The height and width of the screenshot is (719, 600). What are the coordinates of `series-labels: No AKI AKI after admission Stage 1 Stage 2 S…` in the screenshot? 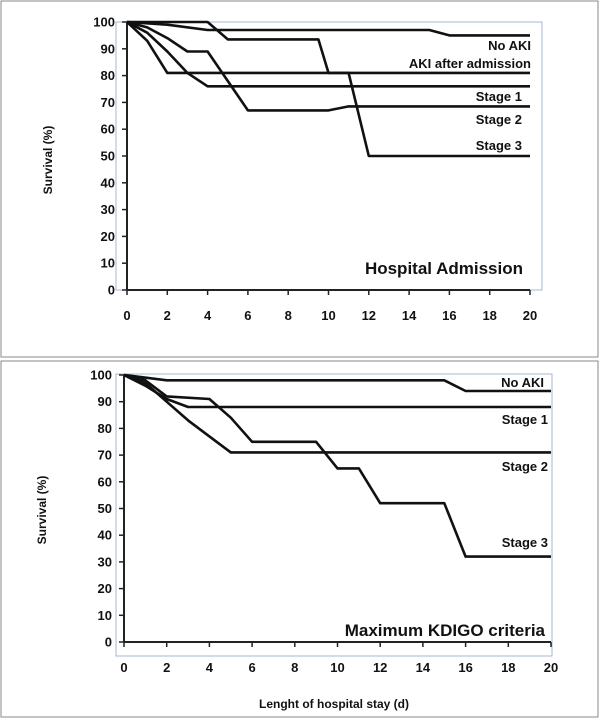 It's located at (470, 95).